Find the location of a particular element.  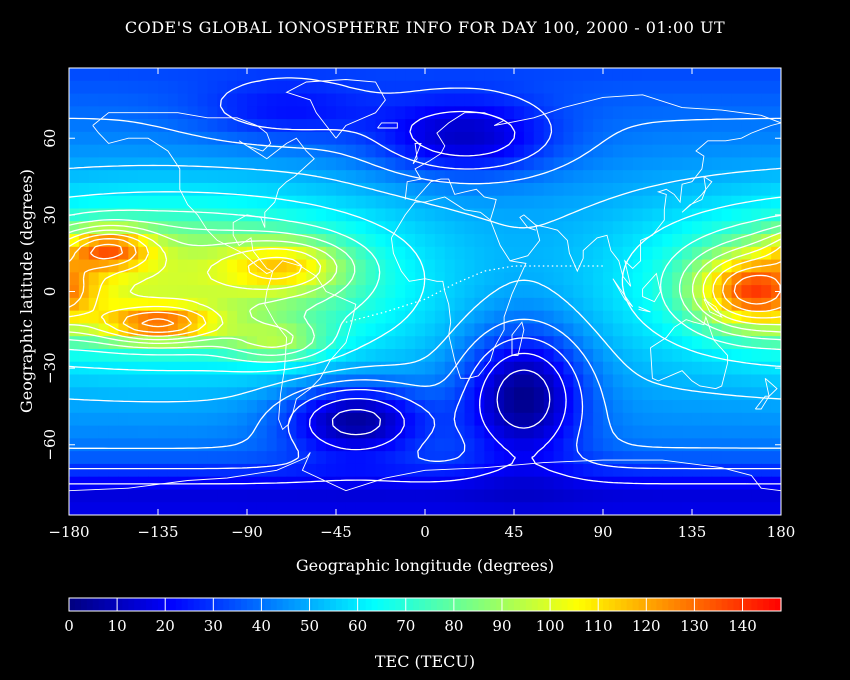

colorbar-segment is located at coordinates (250, 604).